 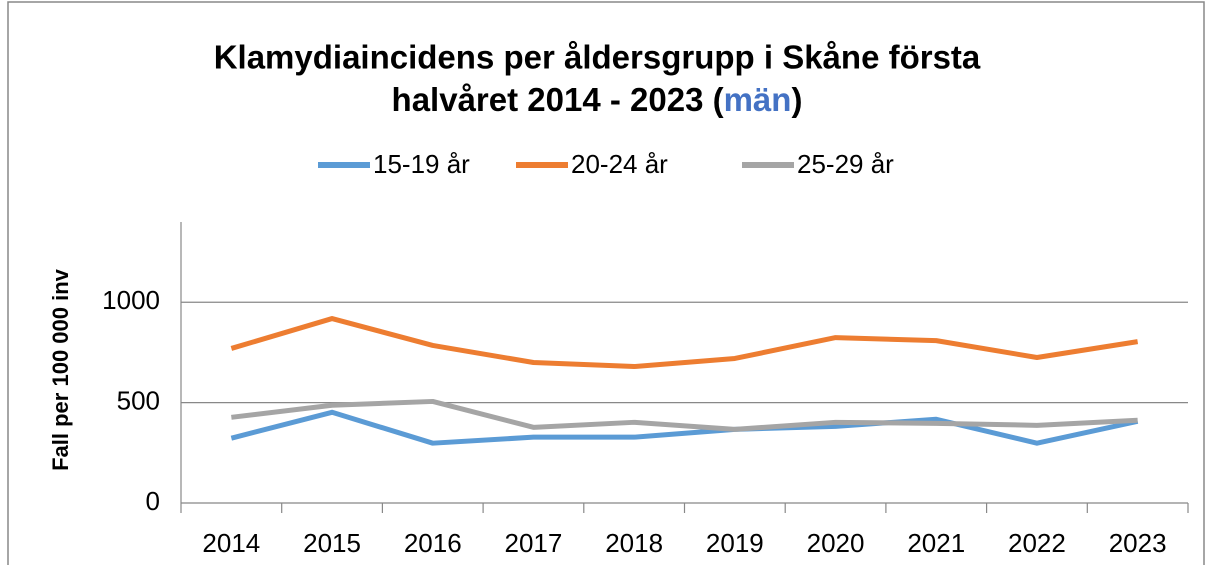 I want to click on y-tick-label: 500, so click(x=138, y=401).